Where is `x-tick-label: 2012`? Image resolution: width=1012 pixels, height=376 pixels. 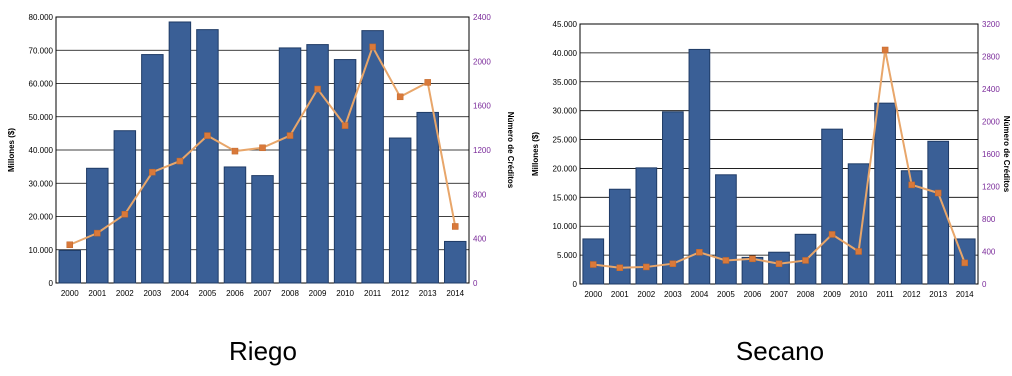 x-tick-label: 2012 is located at coordinates (912, 294).